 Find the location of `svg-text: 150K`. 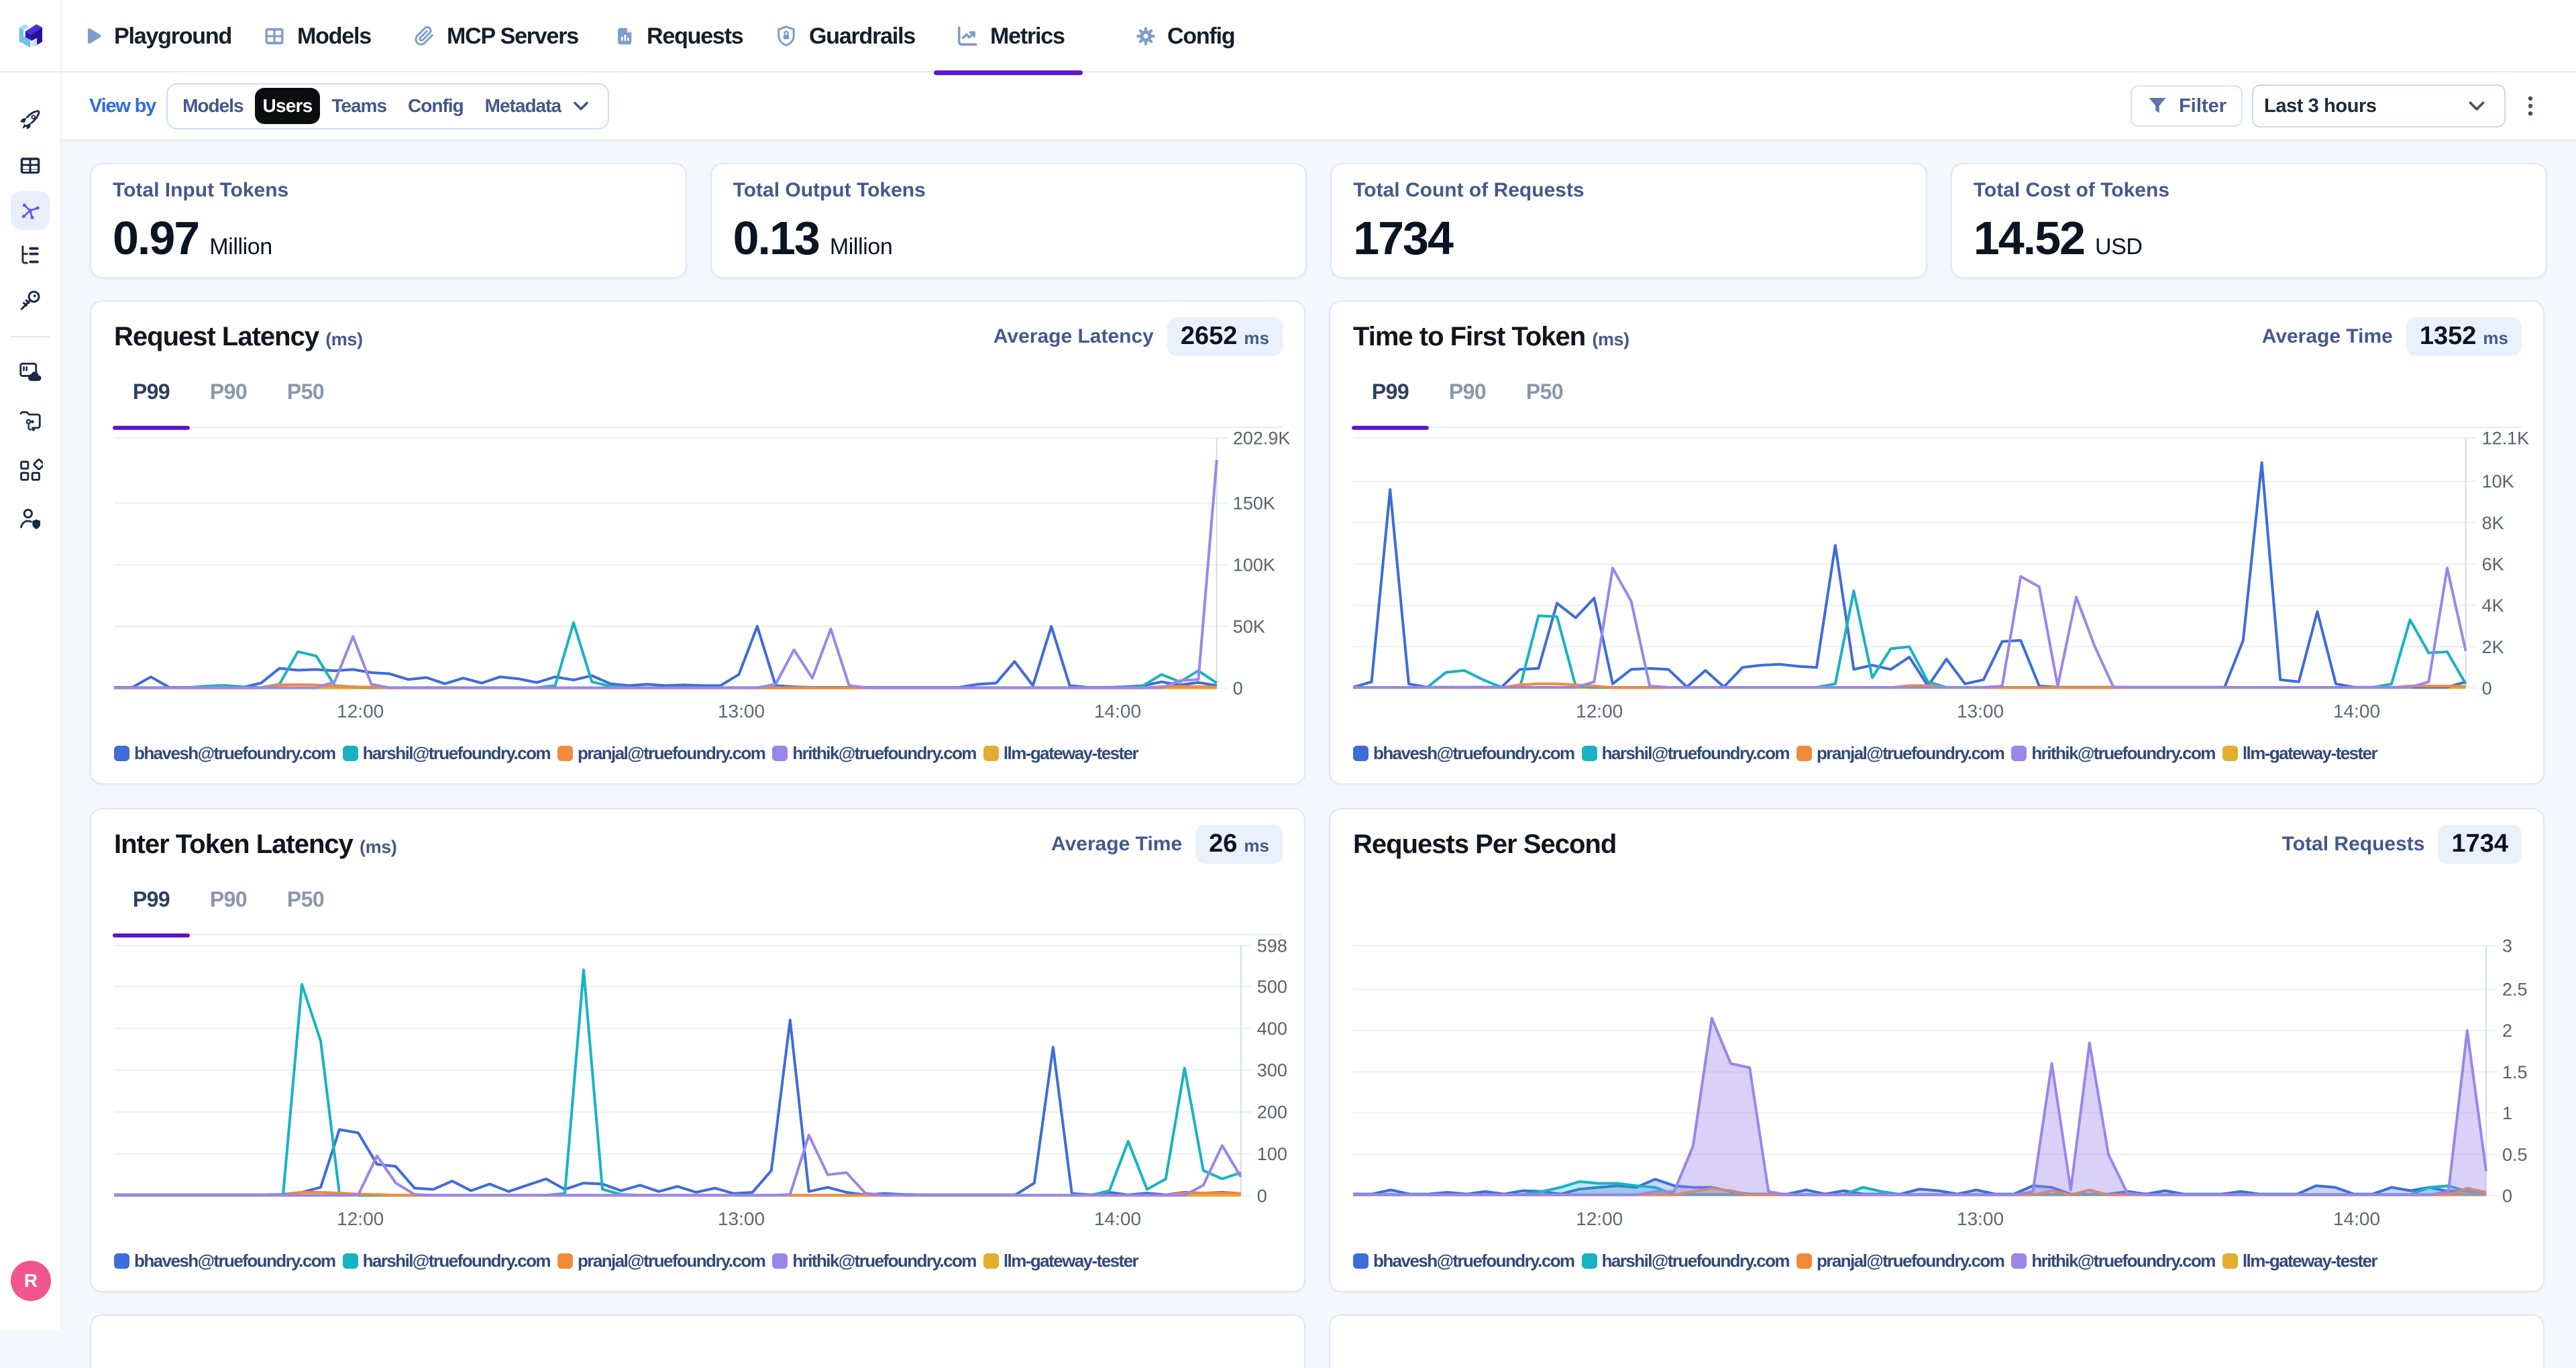

svg-text: 150K is located at coordinates (1254, 504).